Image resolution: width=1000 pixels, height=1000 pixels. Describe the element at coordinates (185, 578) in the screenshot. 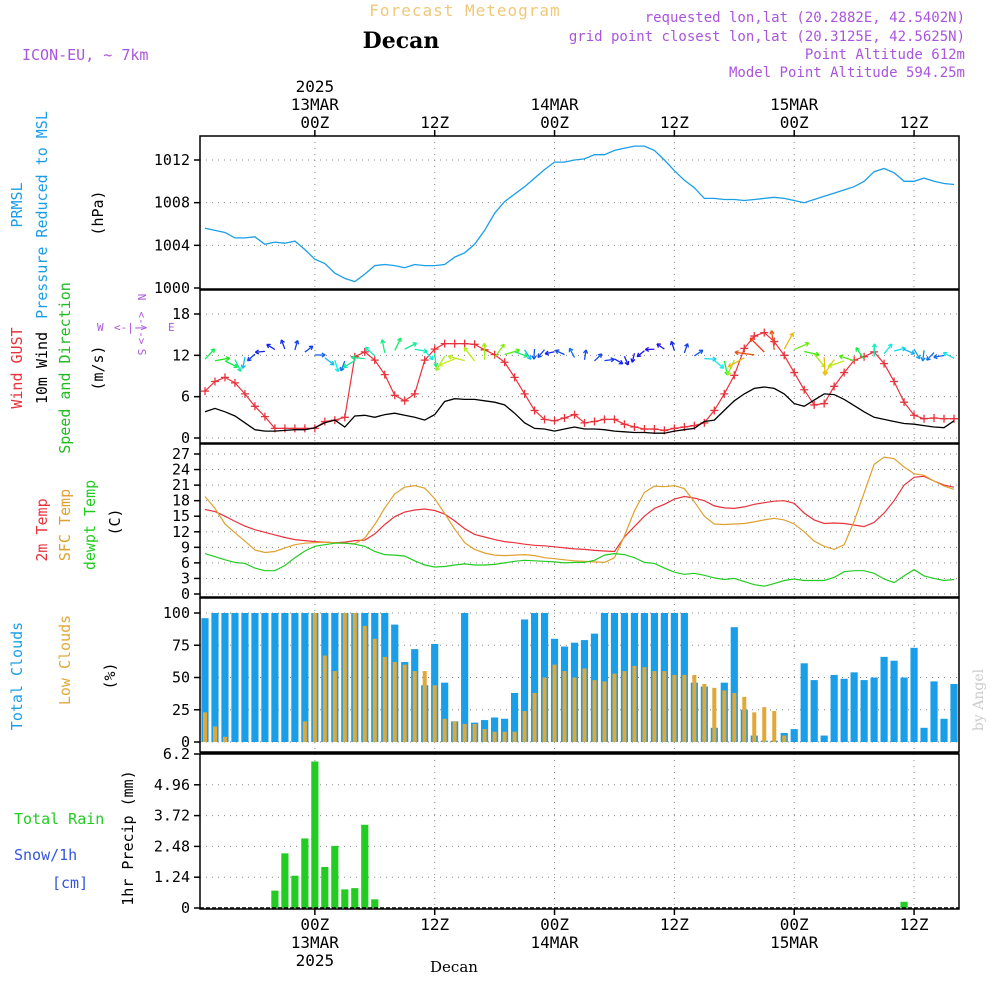

I see `y-tick-label: 3` at that location.